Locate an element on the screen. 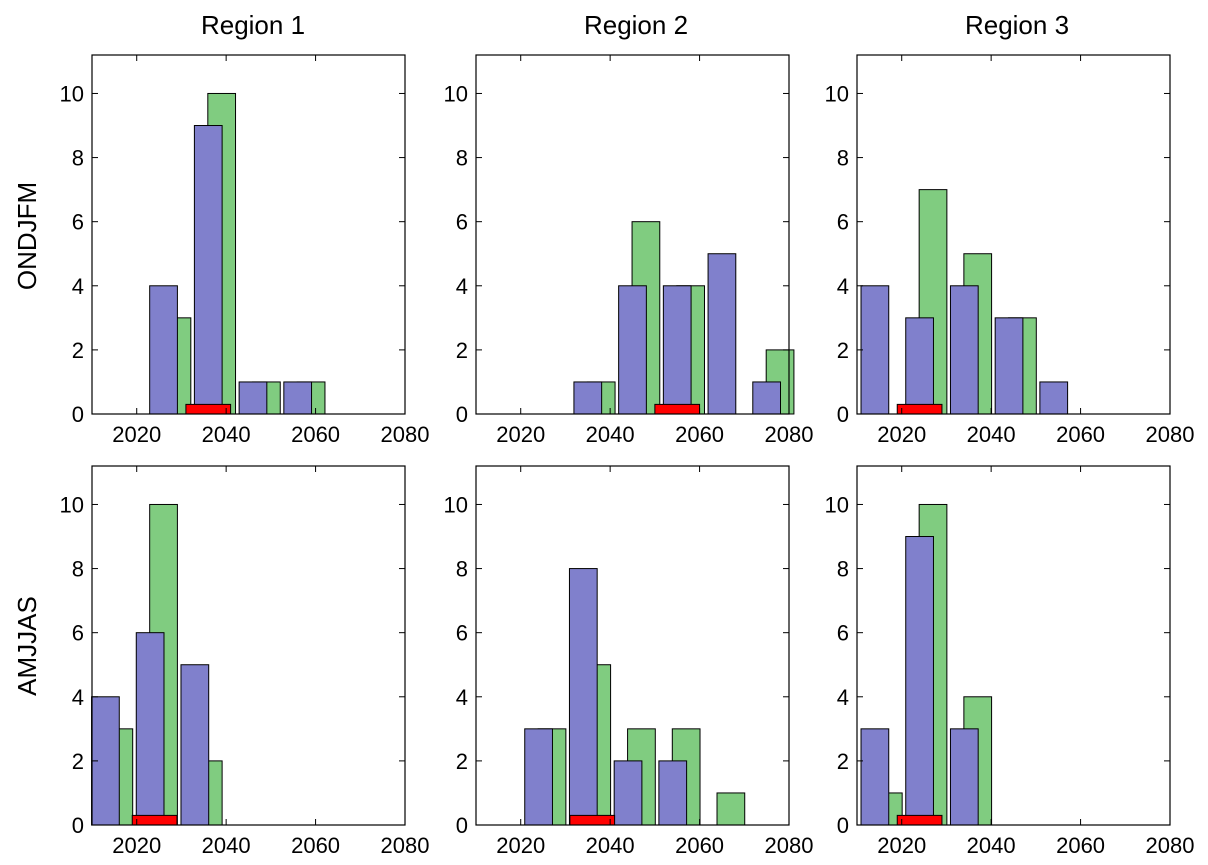 The width and height of the screenshot is (1208, 865). panel-1: 0 2 4 6 8 10 2020 2040 2060 2080 is located at coordinates (628, 250).